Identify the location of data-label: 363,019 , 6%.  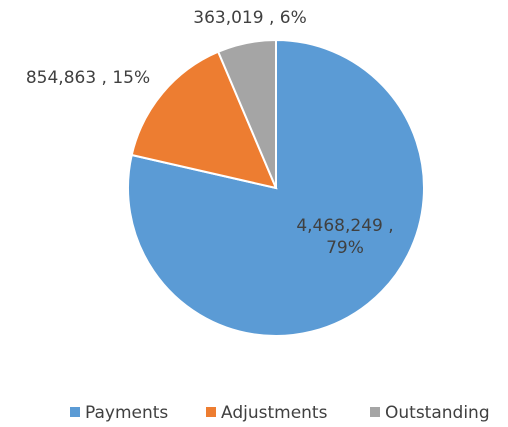
(250, 18).